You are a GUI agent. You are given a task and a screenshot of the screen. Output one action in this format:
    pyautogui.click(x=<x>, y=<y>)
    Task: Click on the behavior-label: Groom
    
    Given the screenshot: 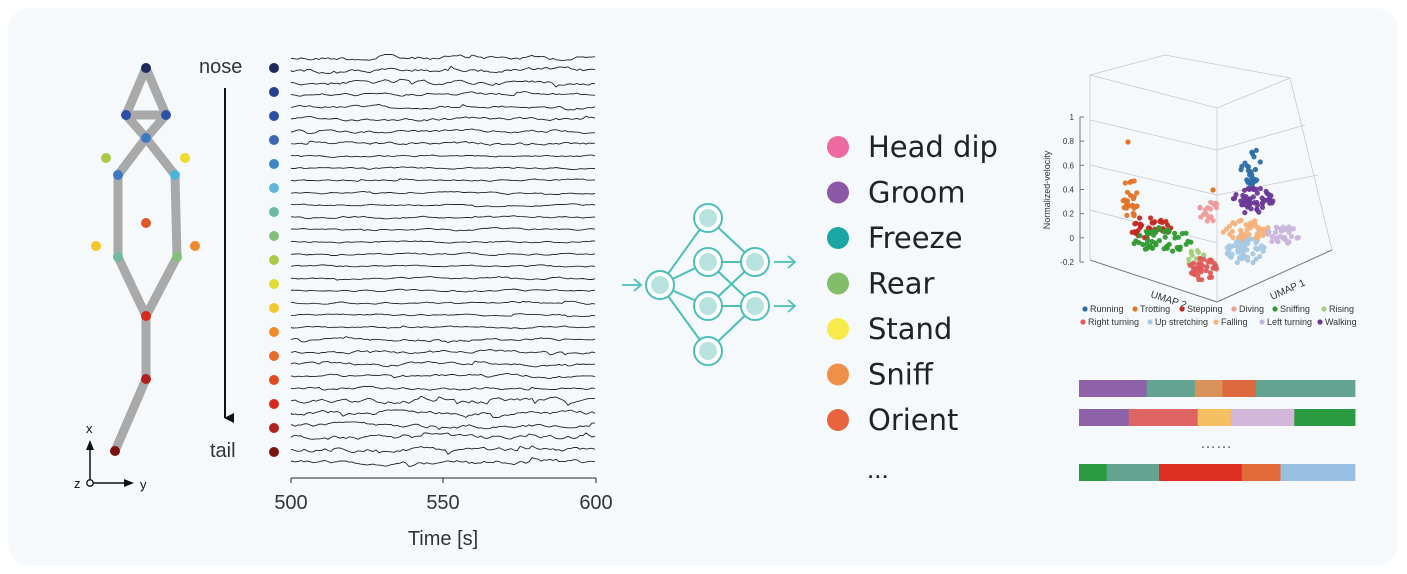 What is the action you would take?
    pyautogui.click(x=917, y=193)
    